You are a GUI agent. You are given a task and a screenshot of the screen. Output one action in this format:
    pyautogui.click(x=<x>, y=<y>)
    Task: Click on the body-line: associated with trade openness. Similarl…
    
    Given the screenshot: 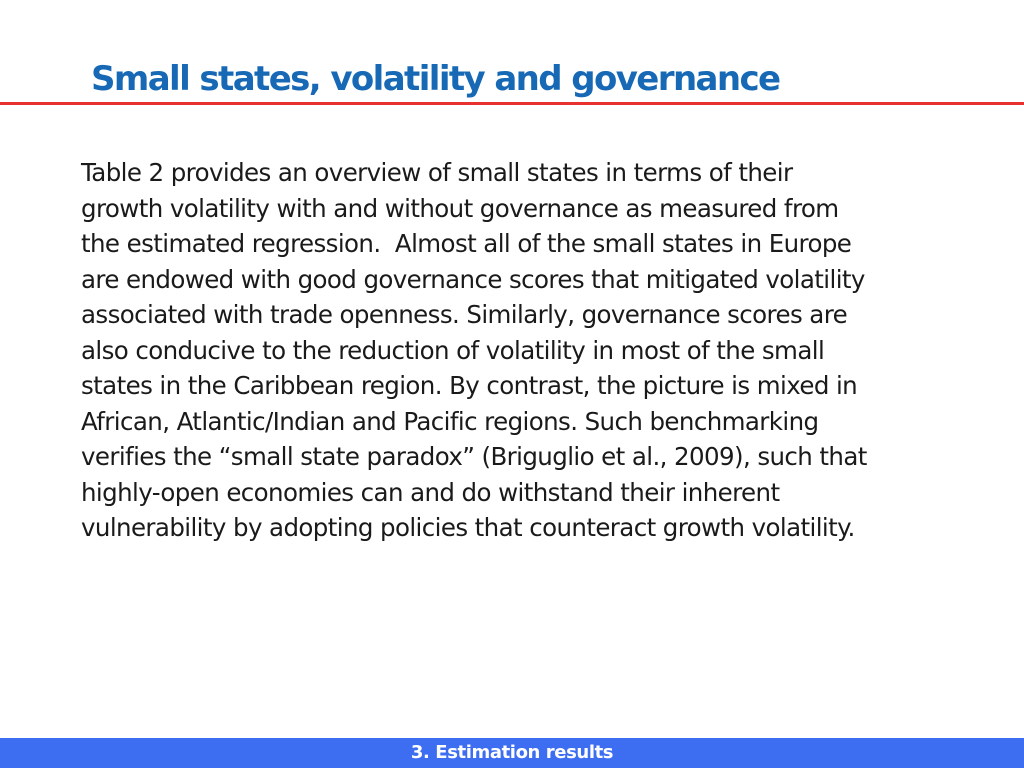 What is the action you would take?
    pyautogui.click(x=464, y=314)
    